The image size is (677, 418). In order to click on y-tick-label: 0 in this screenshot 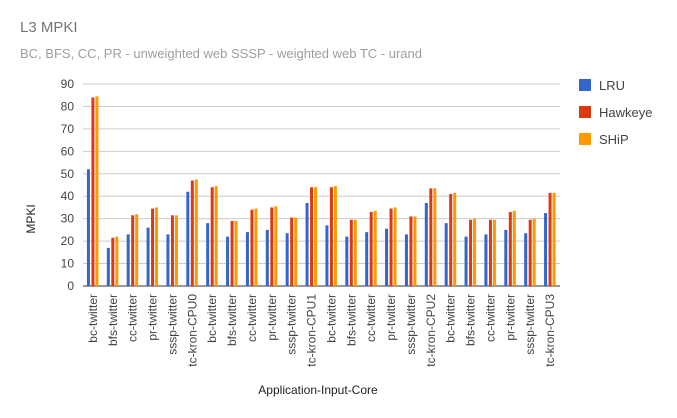, I will do `click(70, 286)`.